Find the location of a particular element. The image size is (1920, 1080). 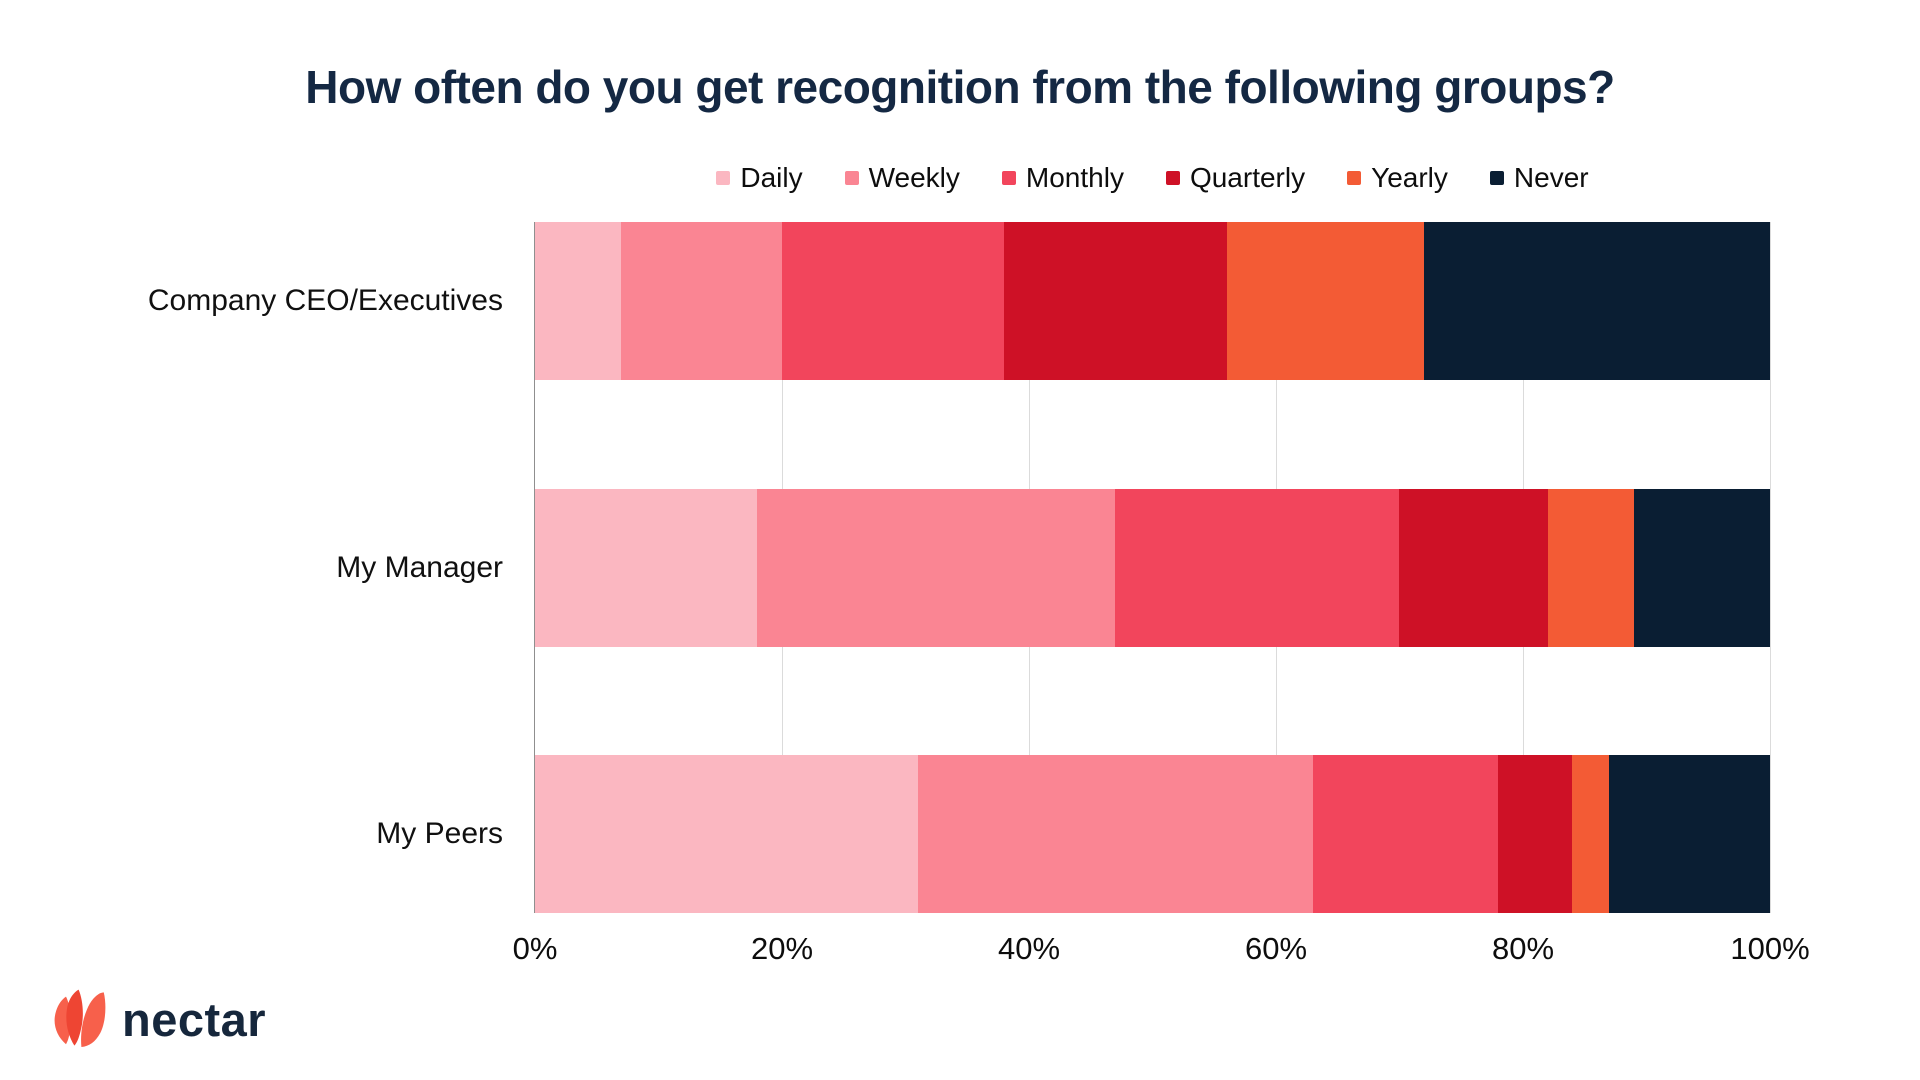

legend-item-weekly: Weekly is located at coordinates (902, 178).